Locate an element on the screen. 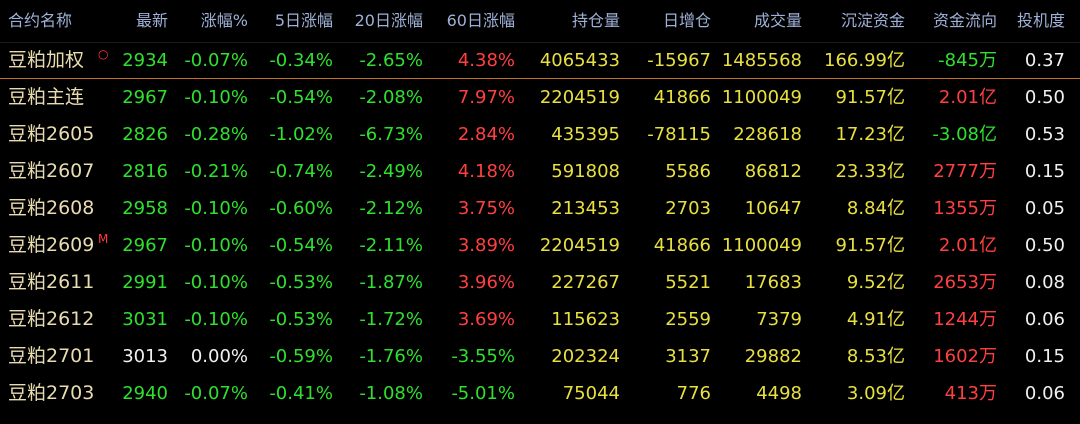 Image resolution: width=1080 pixels, height=424 pixels. cell-value: 1485568 is located at coordinates (761, 60).